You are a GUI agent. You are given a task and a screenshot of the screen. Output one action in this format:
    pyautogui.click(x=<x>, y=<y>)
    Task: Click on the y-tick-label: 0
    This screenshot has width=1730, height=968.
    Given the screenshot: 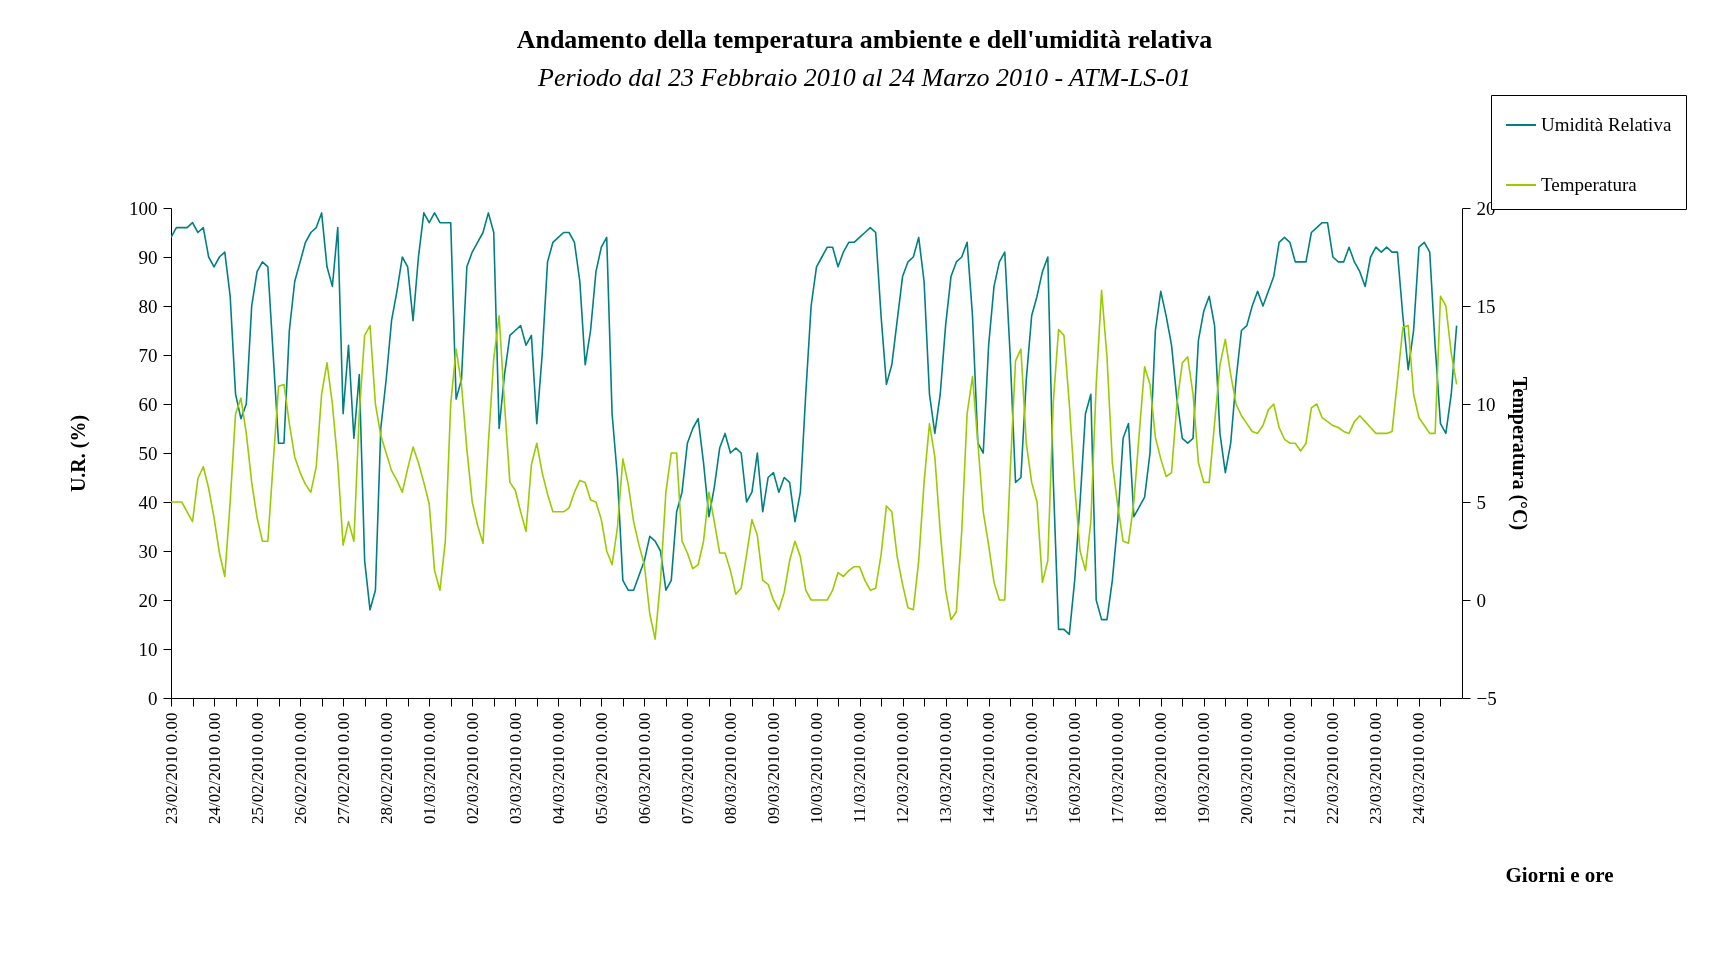 What is the action you would take?
    pyautogui.click(x=153, y=698)
    